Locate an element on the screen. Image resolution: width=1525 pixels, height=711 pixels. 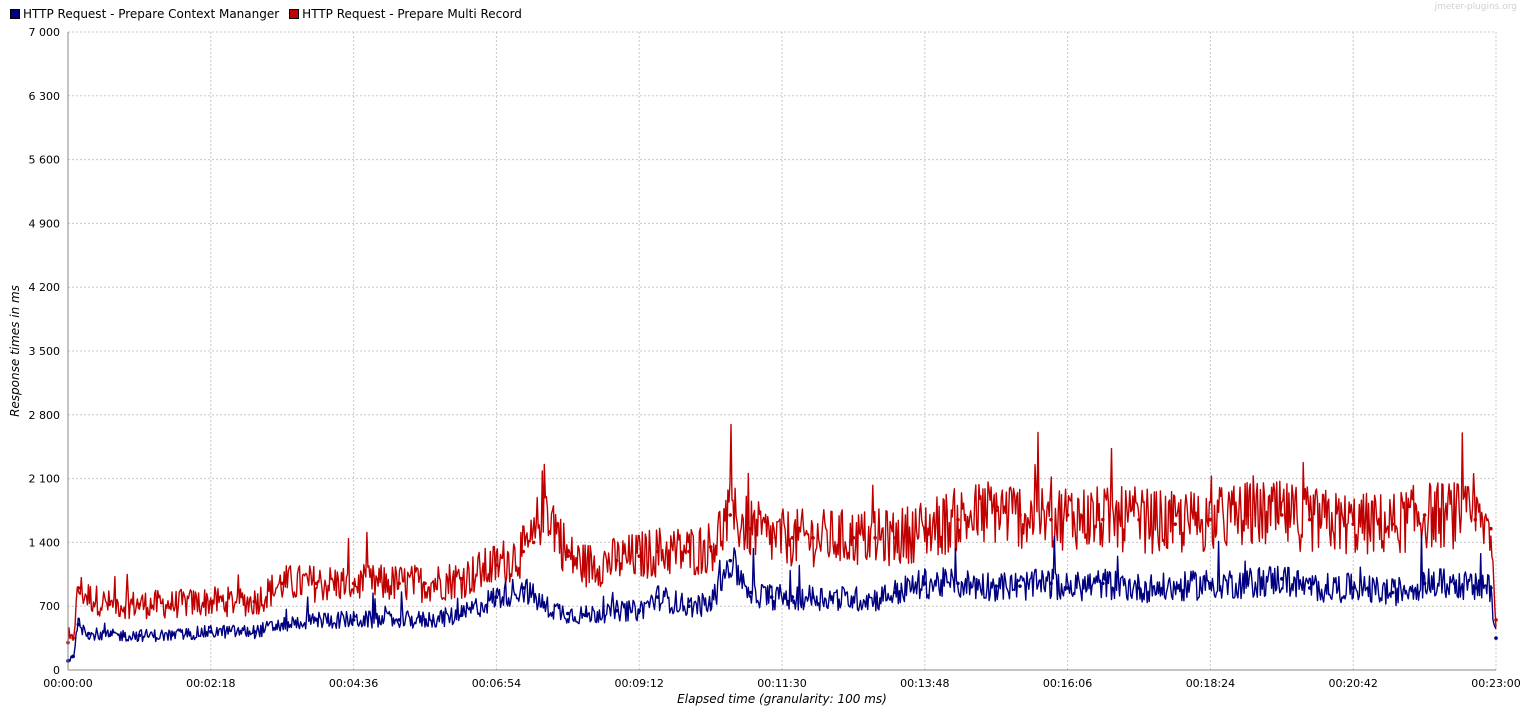
x-tick-label: 00:16:06 is located at coordinates (1067, 683).